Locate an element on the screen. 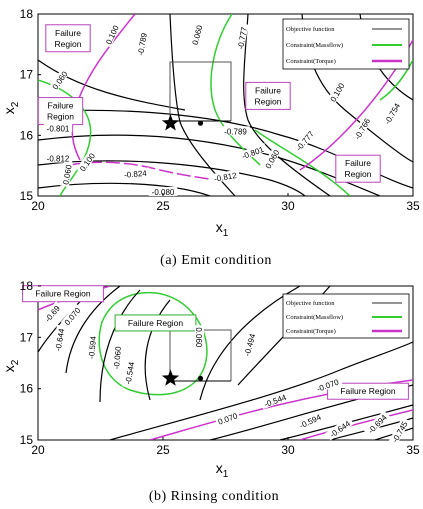 This screenshot has width=423, height=509. svg-text: -0.060 is located at coordinates (117, 358).